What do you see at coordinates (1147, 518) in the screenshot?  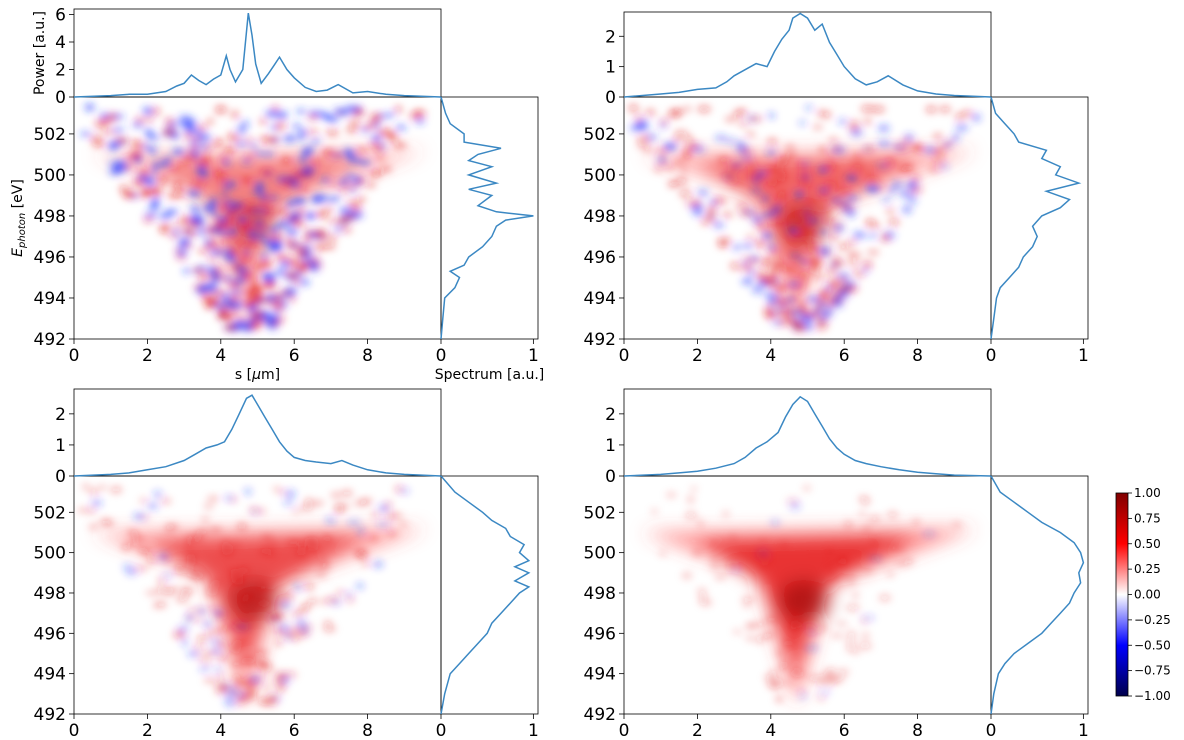 I see `colorbar-tick-label: 0.75` at bounding box center [1147, 518].